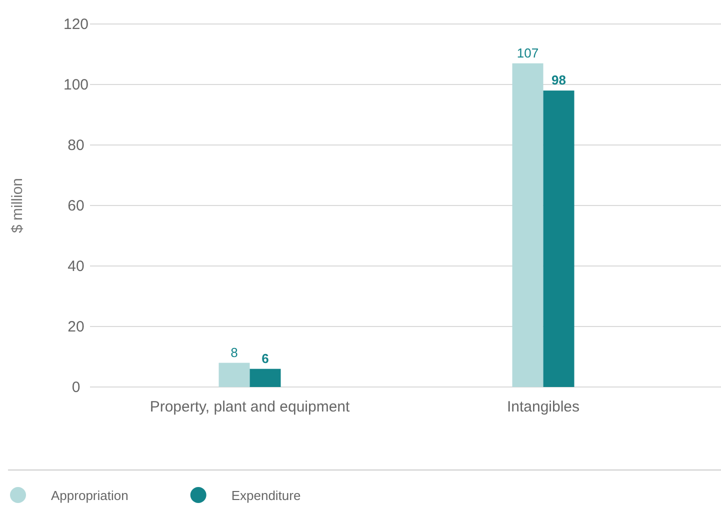 The image size is (721, 505). I want to click on y-tick-label: 120, so click(76, 24).